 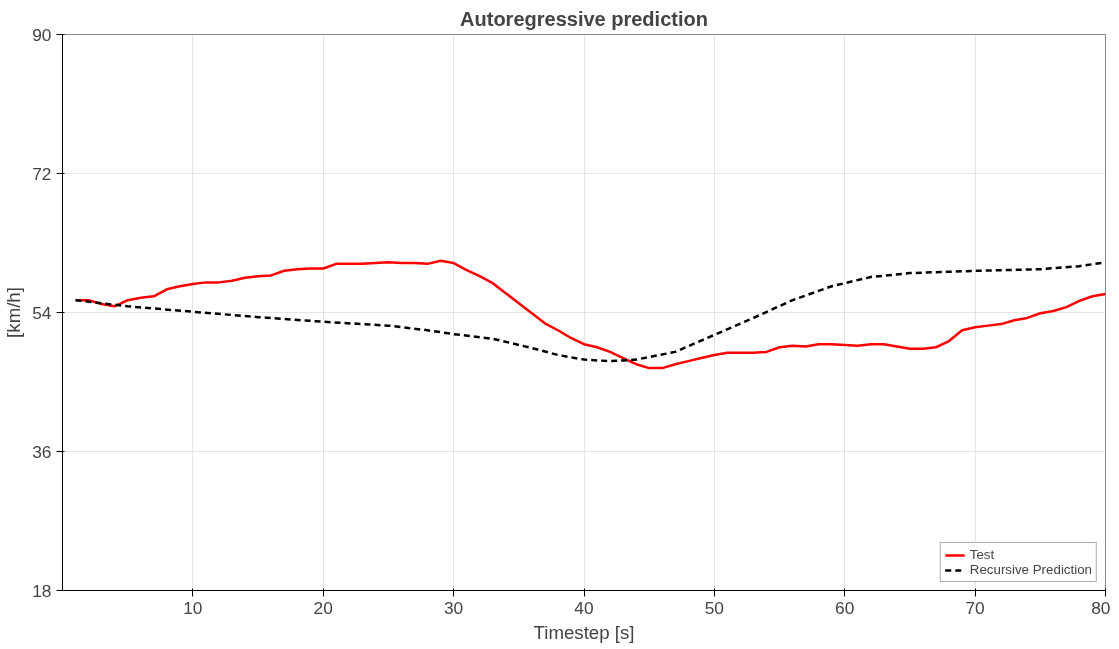 What do you see at coordinates (42, 34) in the screenshot?
I see `y-tick-label: 90` at bounding box center [42, 34].